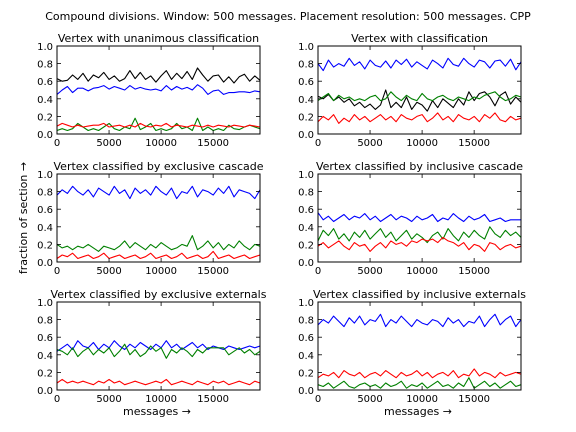 The image size is (576, 432). I want to click on x-axis-label-right: messages →, so click(418, 411).